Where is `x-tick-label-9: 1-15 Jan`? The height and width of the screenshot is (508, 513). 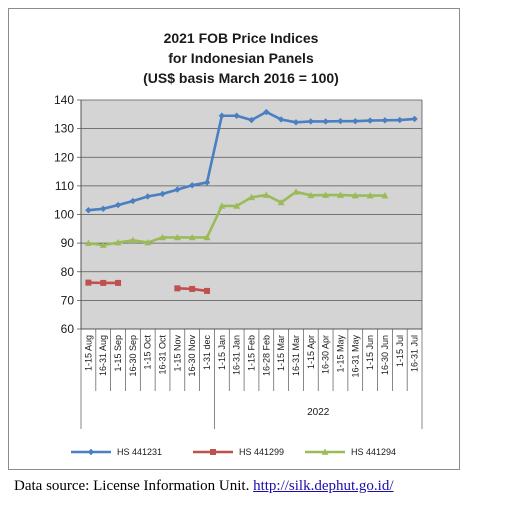 x-tick-label-9: 1-15 Jan is located at coordinates (222, 352).